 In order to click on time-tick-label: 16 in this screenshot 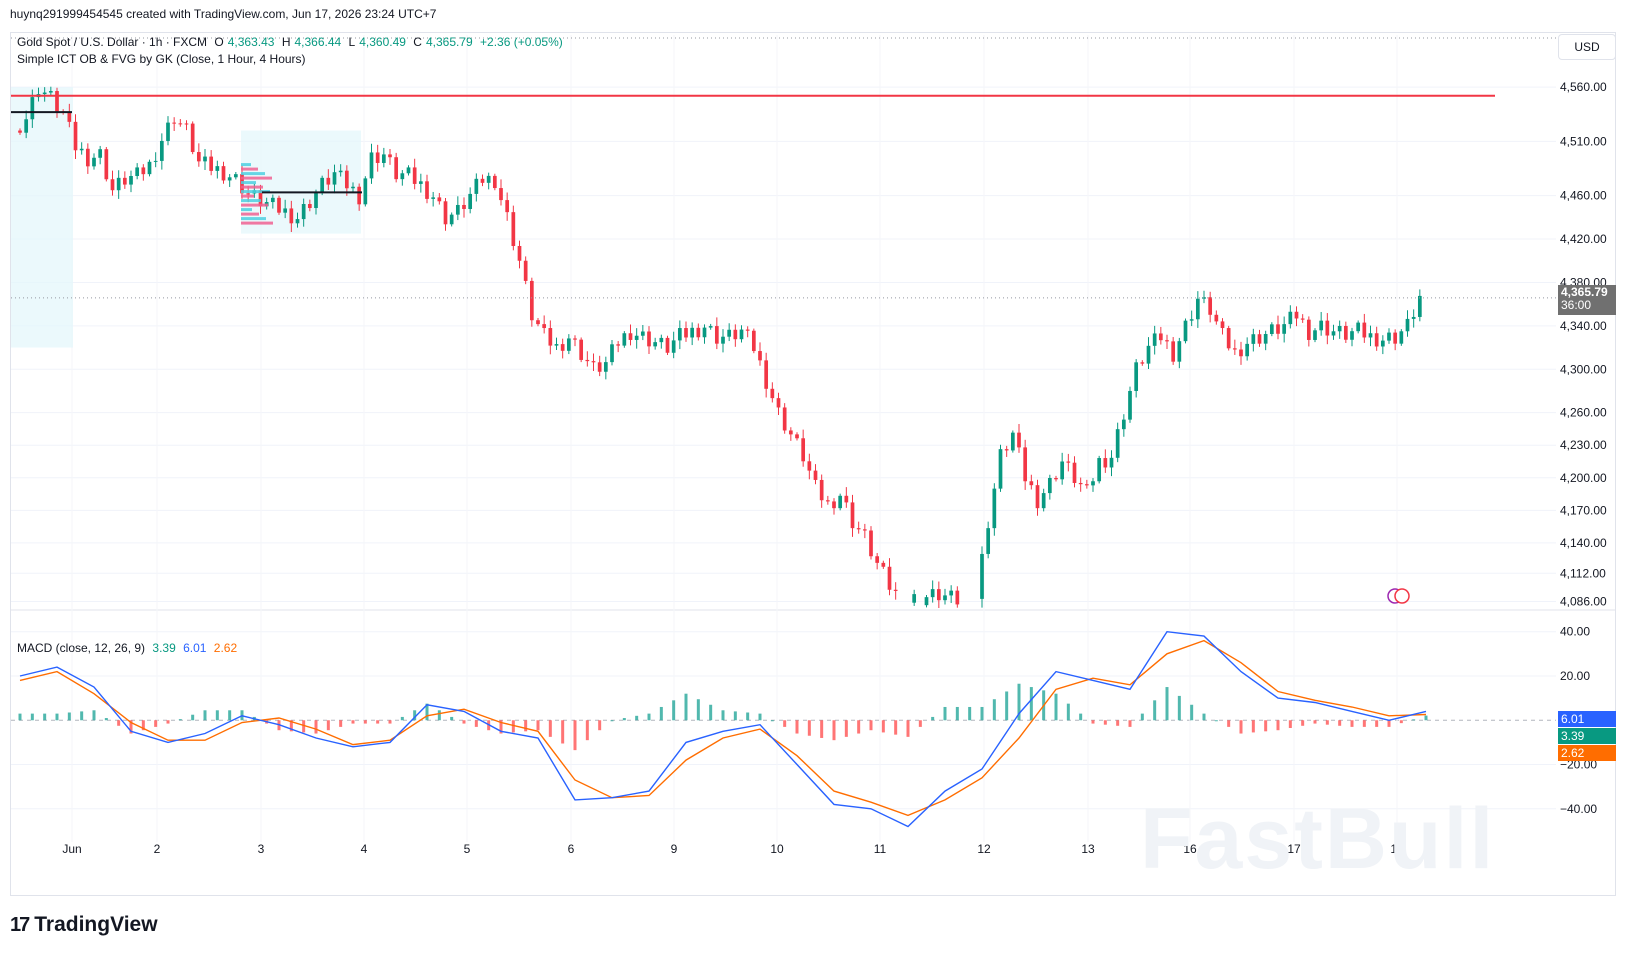, I will do `click(1190, 849)`.